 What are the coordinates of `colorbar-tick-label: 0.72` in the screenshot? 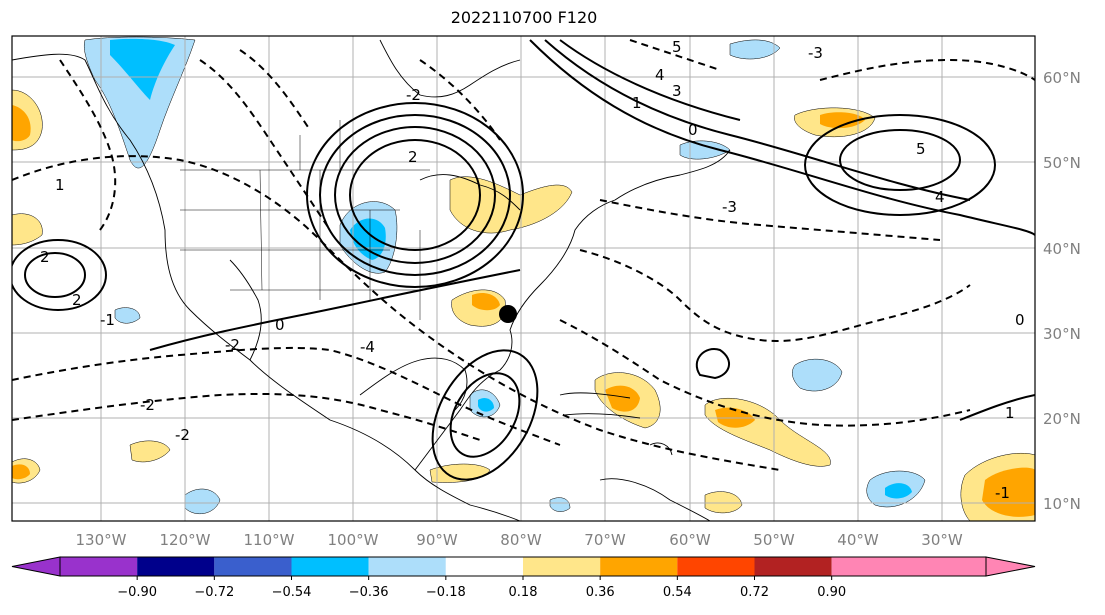 It's located at (754, 592).